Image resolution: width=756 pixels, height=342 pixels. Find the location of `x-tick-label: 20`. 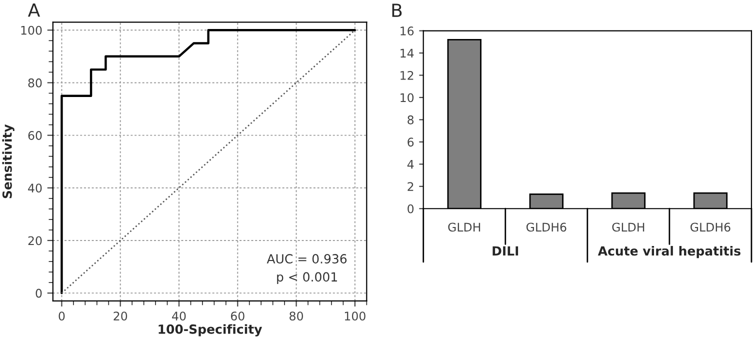

x-tick-label: 20 is located at coordinates (121, 316).